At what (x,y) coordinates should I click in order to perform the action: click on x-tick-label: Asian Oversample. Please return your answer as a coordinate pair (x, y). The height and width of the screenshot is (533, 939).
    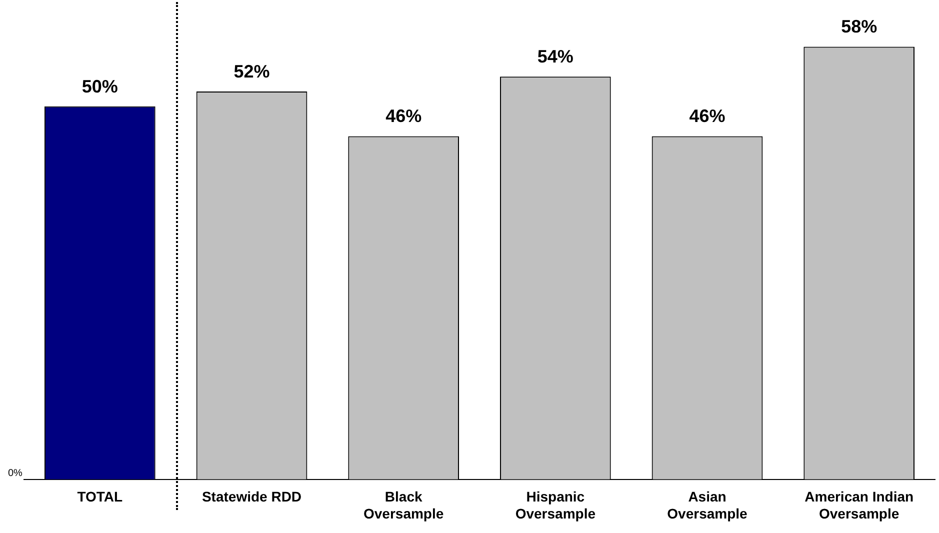
    Looking at the image, I should click on (707, 505).